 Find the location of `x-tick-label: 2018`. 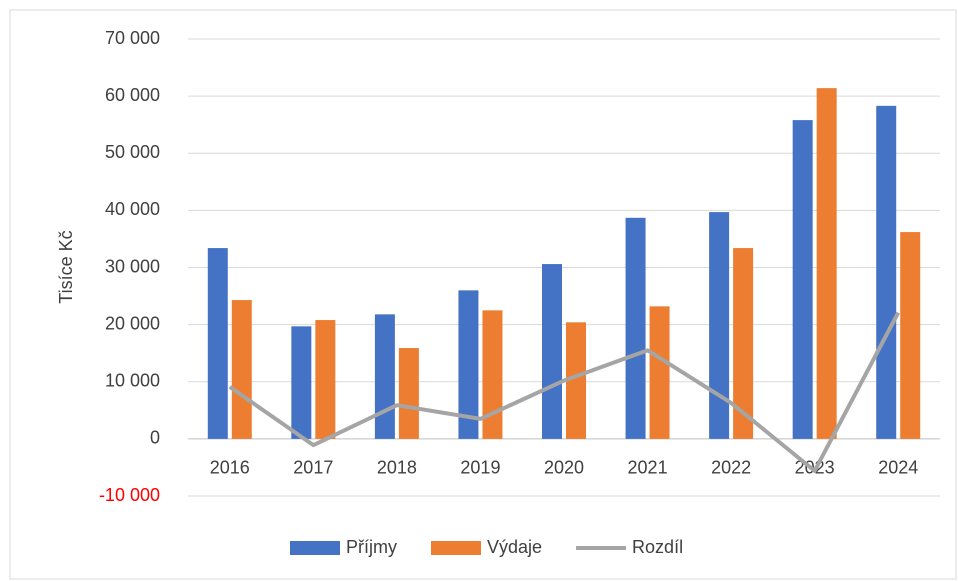

x-tick-label: 2018 is located at coordinates (397, 468).